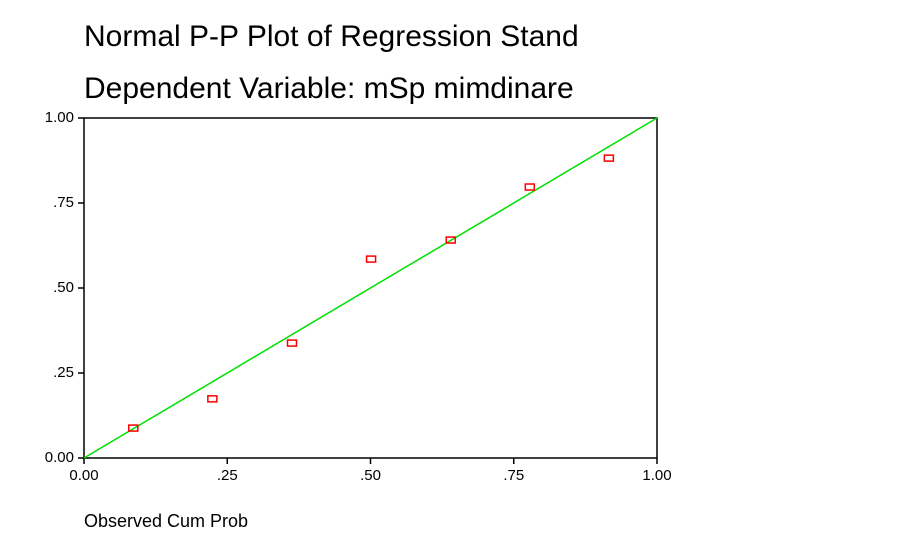 Image resolution: width=904 pixels, height=536 pixels. Describe the element at coordinates (59, 457) in the screenshot. I see `y-tick-label: 0.00` at that location.